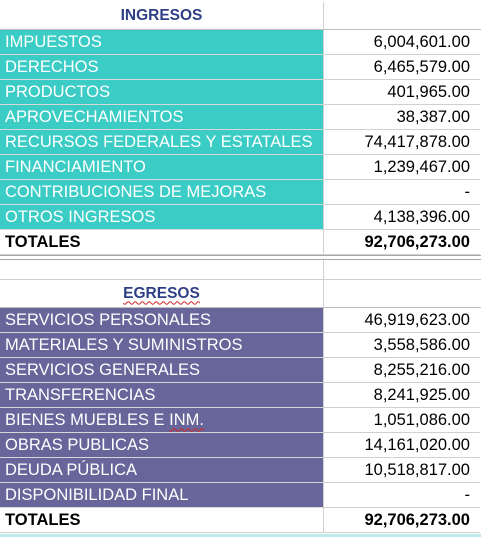  I want to click on ingresos-row: FINANCIAMIENTO 1,239,467.00, so click(240, 167).